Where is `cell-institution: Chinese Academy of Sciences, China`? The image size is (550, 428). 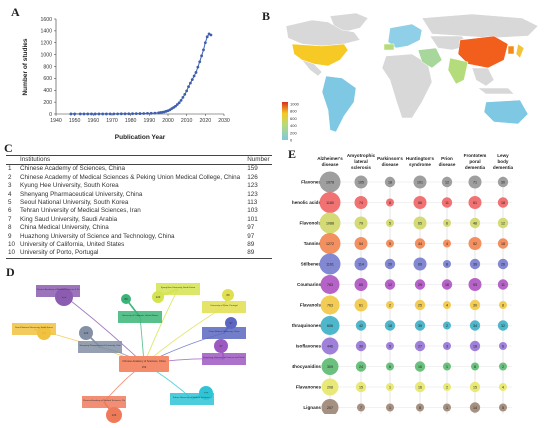 cell-institution: Chinese Academy of Sciences, China is located at coordinates (73, 169).